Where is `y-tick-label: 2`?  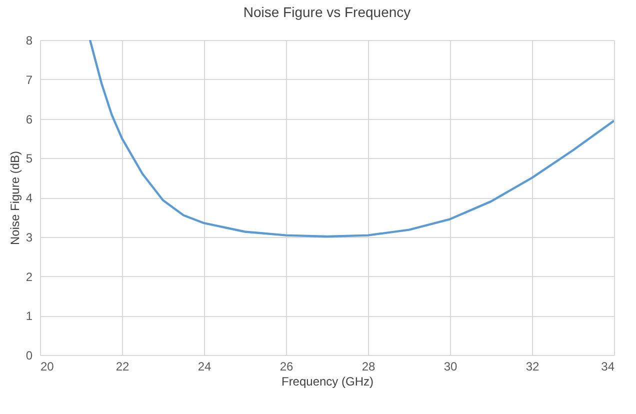 y-tick-label: 2 is located at coordinates (29, 277).